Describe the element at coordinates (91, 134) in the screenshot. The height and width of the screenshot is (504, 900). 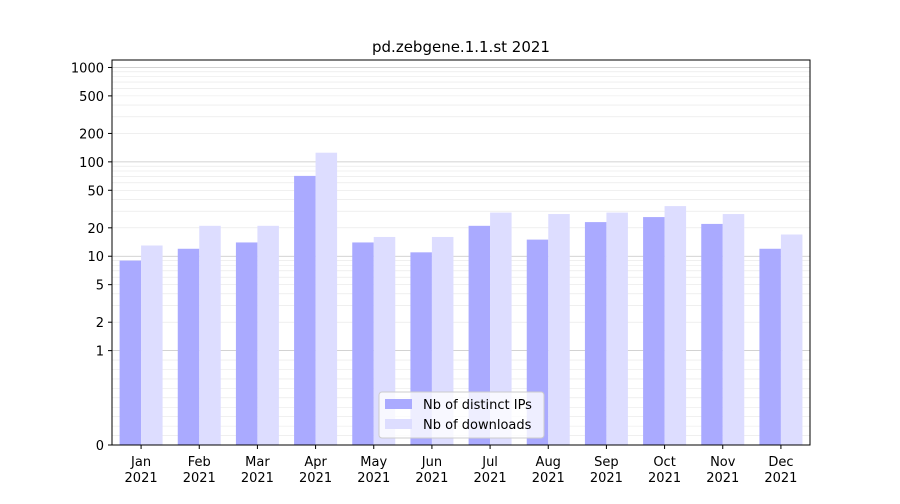
I see `y-tick-label: 200` at that location.